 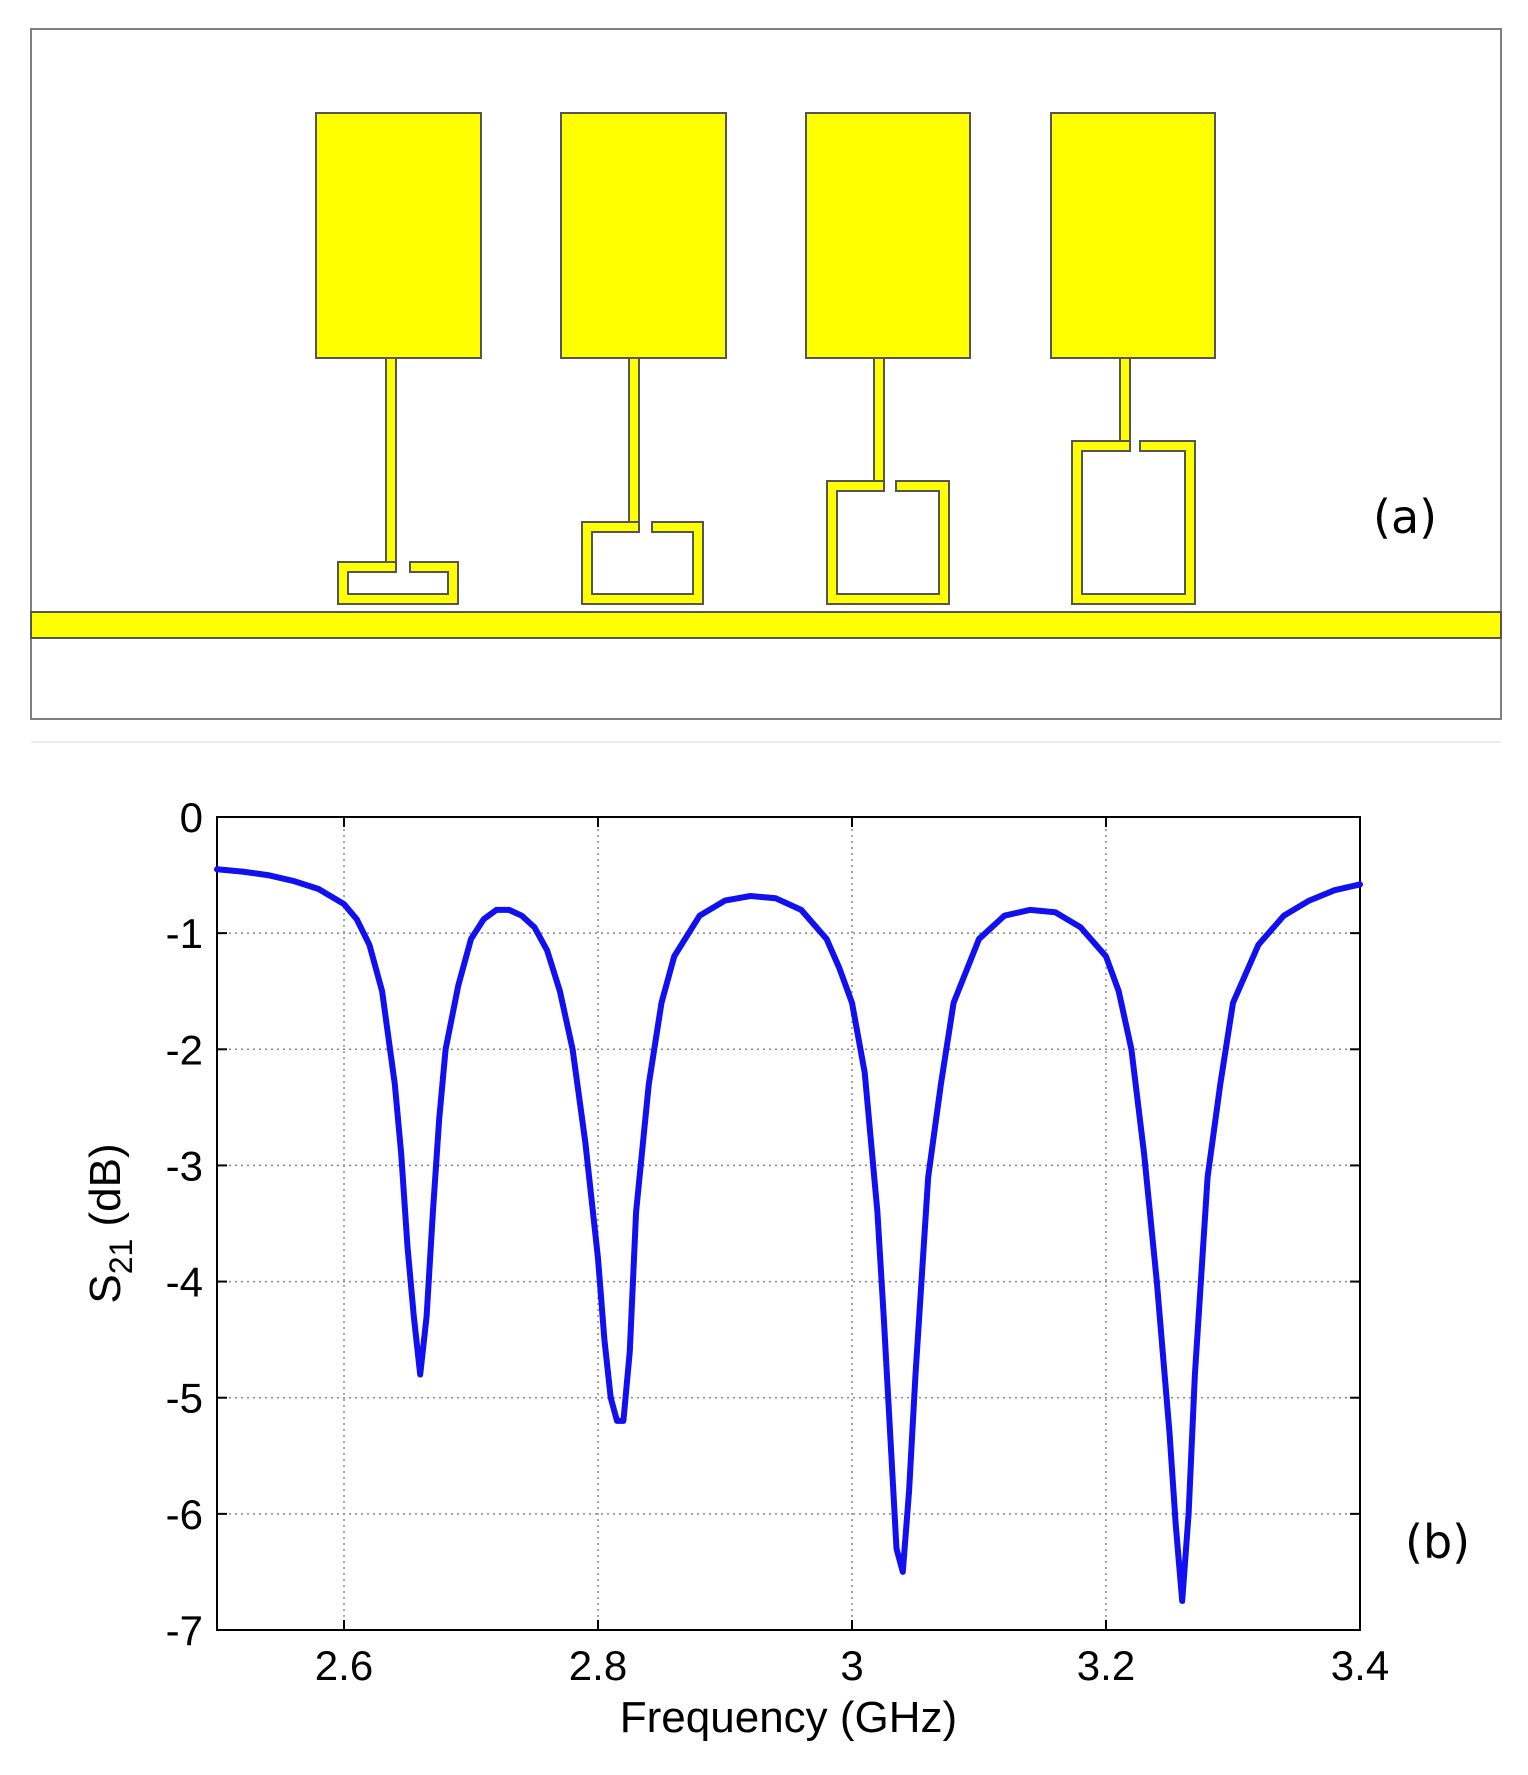 What do you see at coordinates (184, 1165) in the screenshot?
I see `y-tick-label: -3` at bounding box center [184, 1165].